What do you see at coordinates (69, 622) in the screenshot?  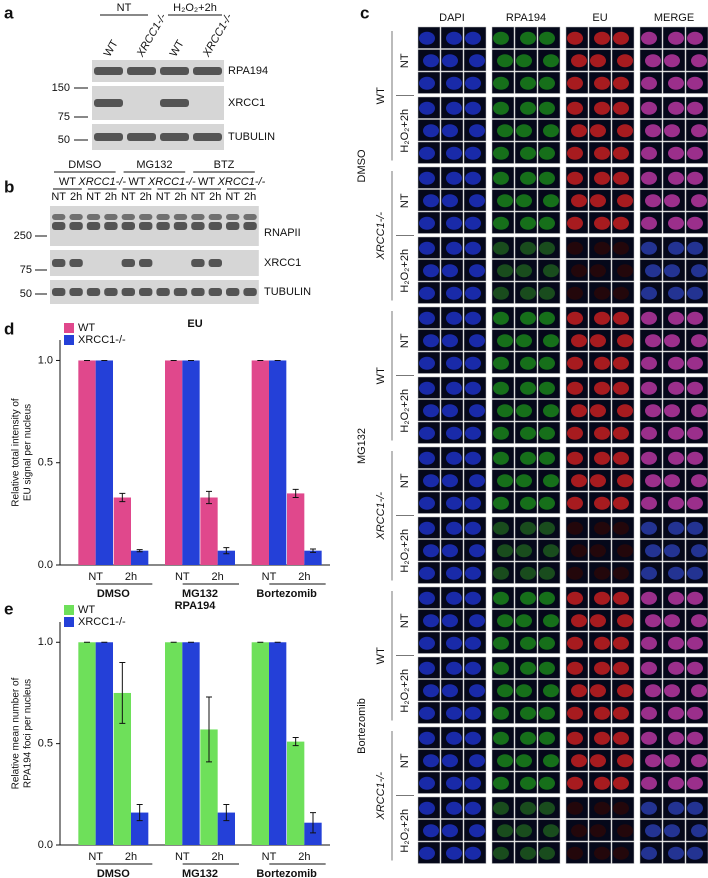 I see `legend-swatch` at bounding box center [69, 622].